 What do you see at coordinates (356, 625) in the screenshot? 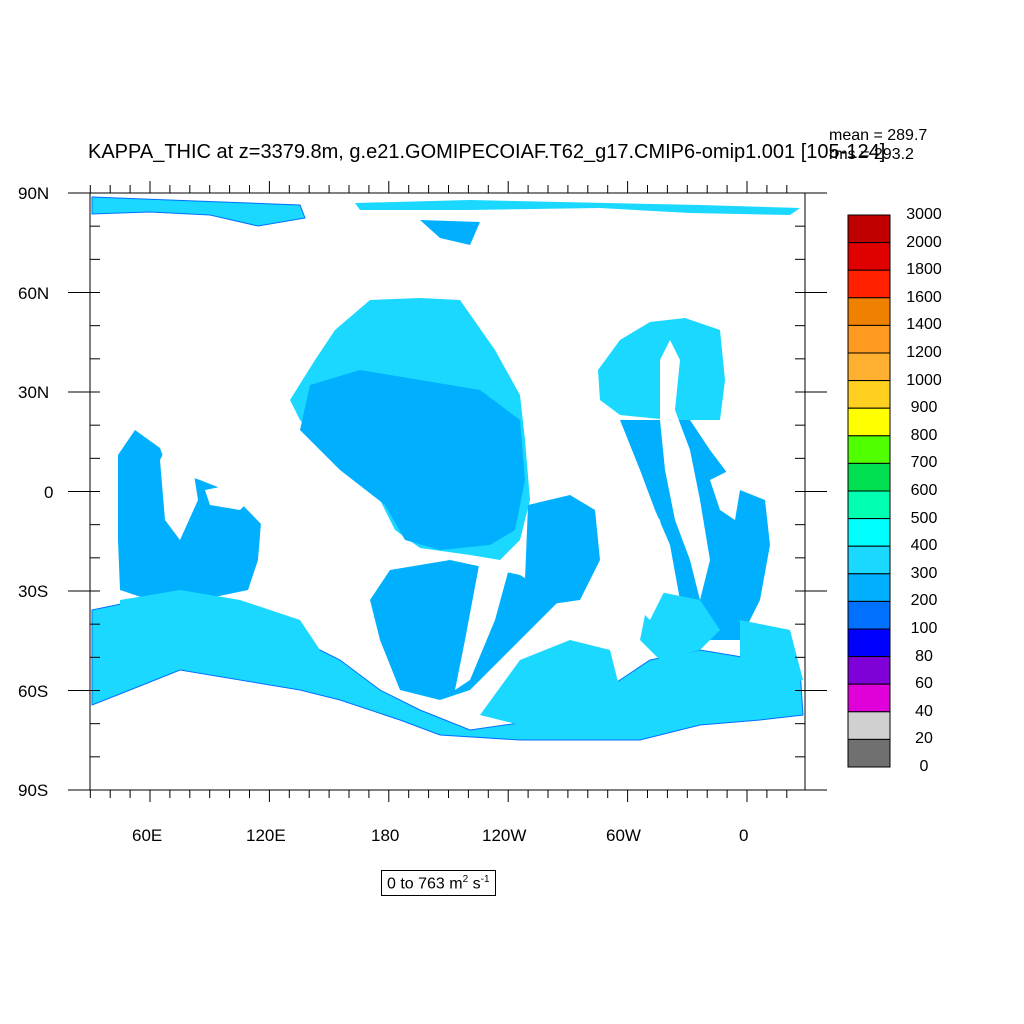
I see `new-zealand-land` at bounding box center [356, 625].